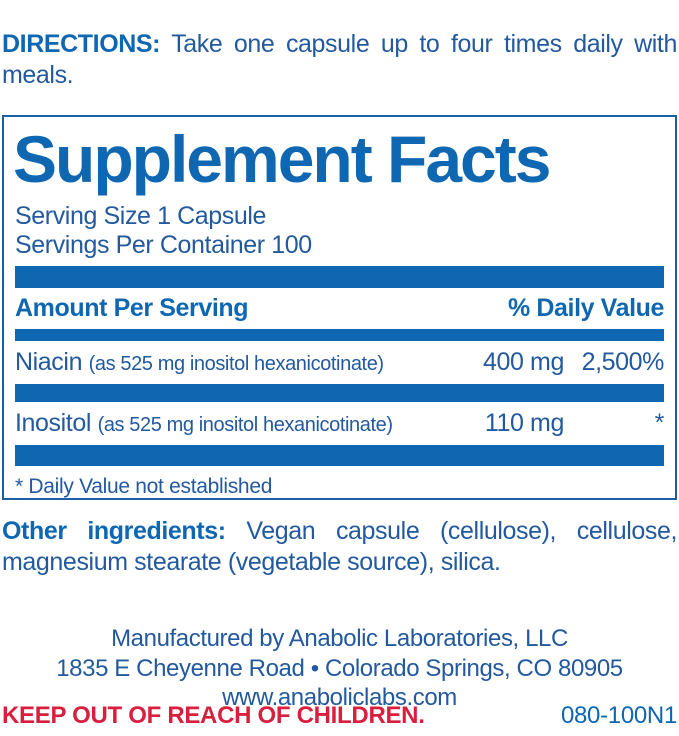 The width and height of the screenshot is (679, 736). I want to click on table-header-row: Amount Per Serving % Daily Value, so click(339, 308).